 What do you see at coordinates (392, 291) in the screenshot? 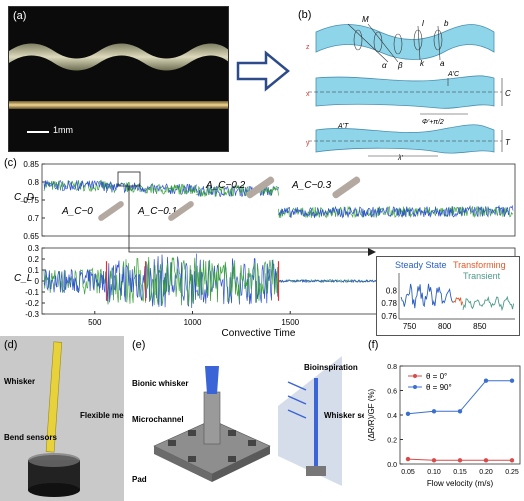
I see `inset-ytick-label: 0.8` at bounding box center [392, 291].